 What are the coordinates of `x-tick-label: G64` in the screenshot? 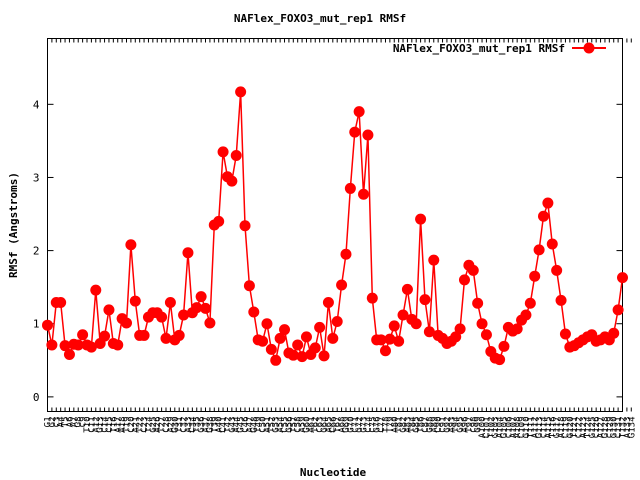 It's located at (325, 425).